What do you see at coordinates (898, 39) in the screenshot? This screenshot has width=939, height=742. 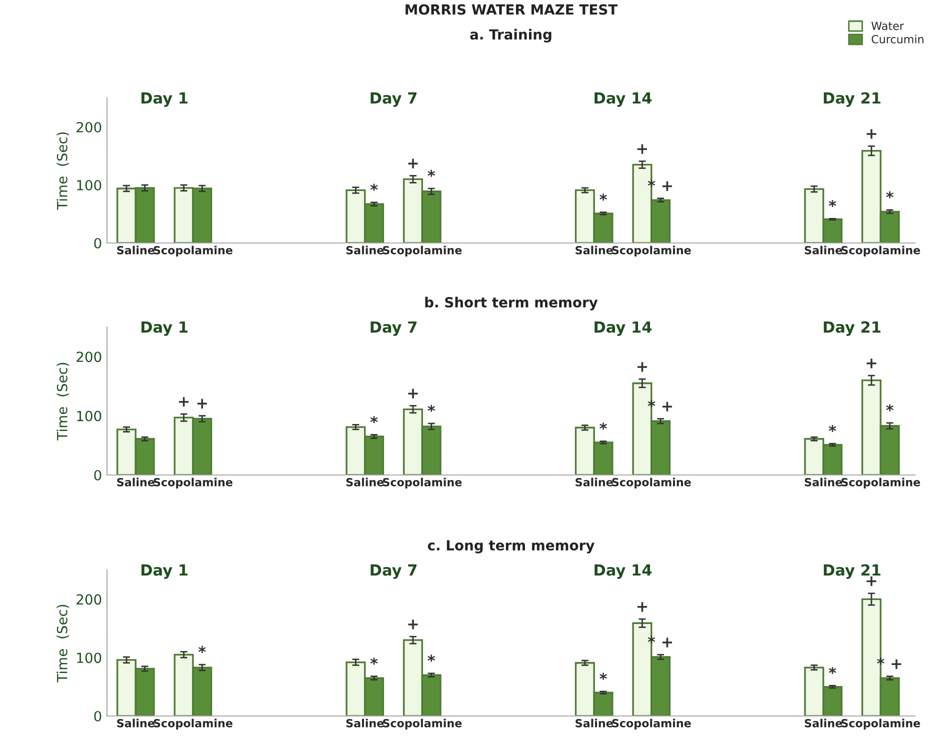 I see `legend-label: Curcumin` at bounding box center [898, 39].